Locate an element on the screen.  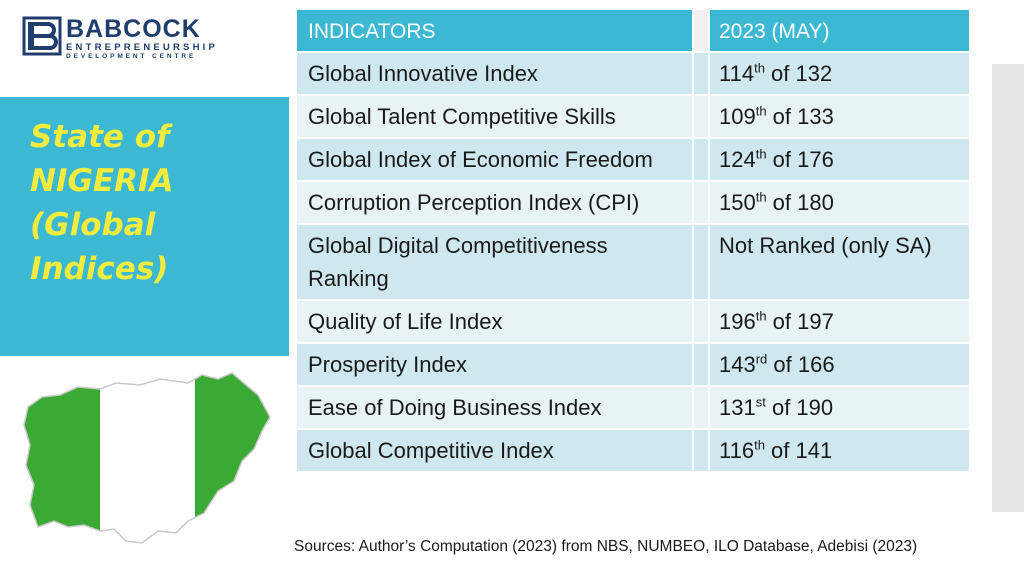
rank-cell: Not Ranked (only SA) is located at coordinates (839, 262).